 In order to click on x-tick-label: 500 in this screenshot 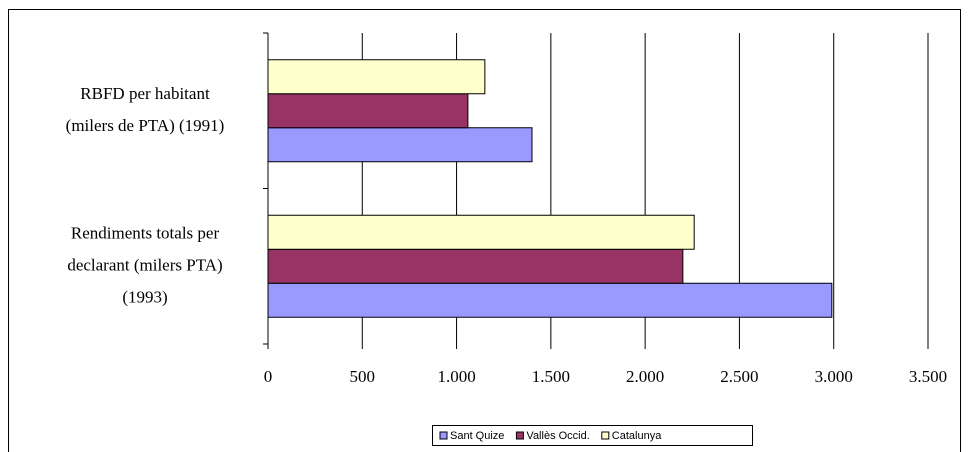, I will do `click(363, 376)`.